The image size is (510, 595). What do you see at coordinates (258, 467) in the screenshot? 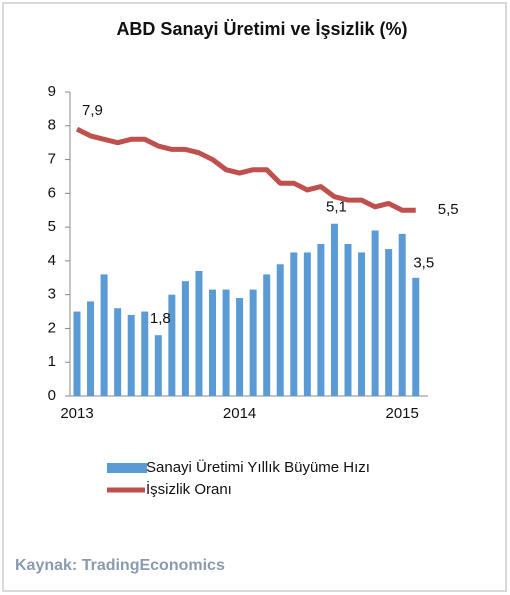
I see `legend-label: Sanayi Üretimi Yıllık Büyüme Hızı` at bounding box center [258, 467].